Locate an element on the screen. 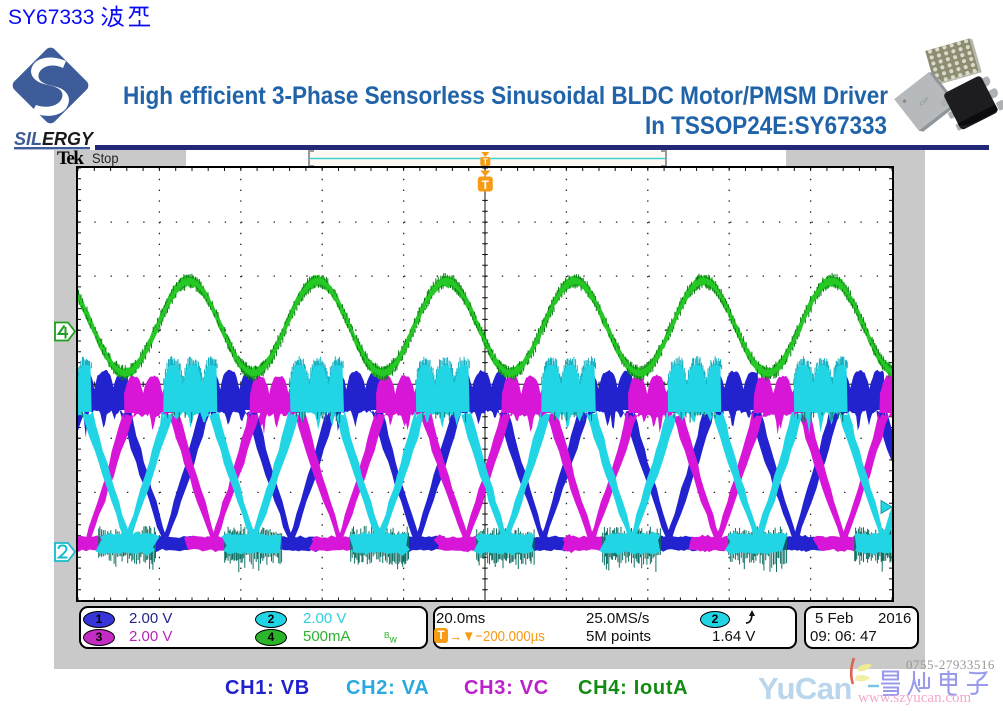  svg-text: SILERGY is located at coordinates (54, 139).